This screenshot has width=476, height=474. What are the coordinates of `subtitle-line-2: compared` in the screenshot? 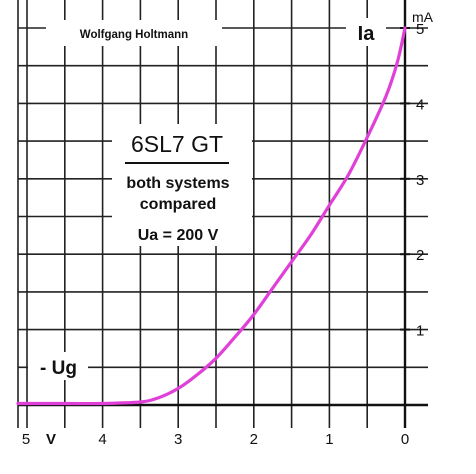 It's located at (178, 204).